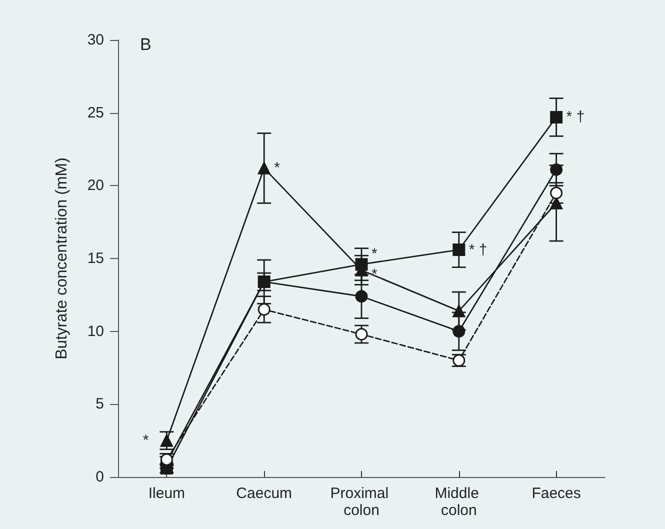 The image size is (665, 529). Describe the element at coordinates (95, 258) in the screenshot. I see `y-tick-label: 15` at that location.